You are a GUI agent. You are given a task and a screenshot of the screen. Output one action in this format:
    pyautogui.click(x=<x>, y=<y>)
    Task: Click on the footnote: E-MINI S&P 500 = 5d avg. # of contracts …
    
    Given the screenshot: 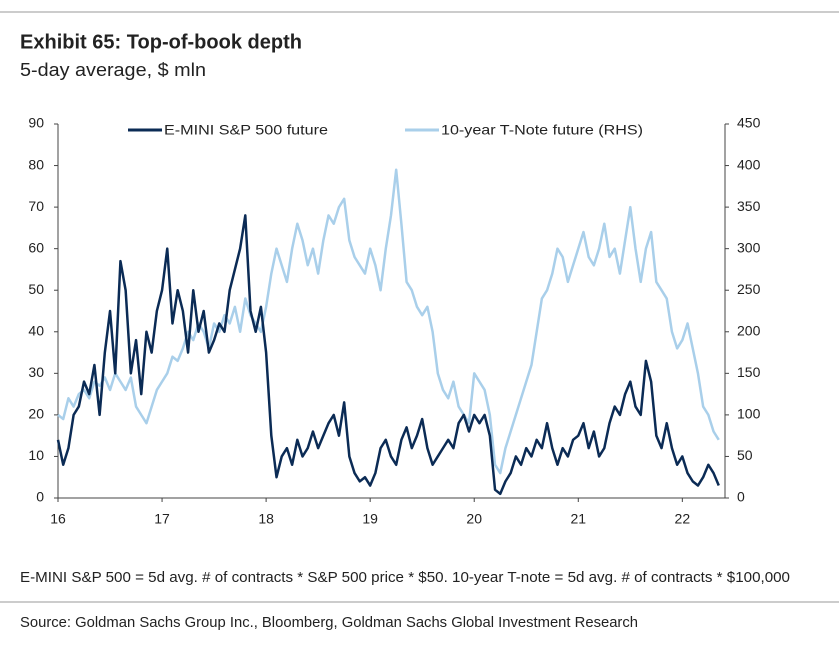 What is the action you would take?
    pyautogui.click(x=405, y=577)
    